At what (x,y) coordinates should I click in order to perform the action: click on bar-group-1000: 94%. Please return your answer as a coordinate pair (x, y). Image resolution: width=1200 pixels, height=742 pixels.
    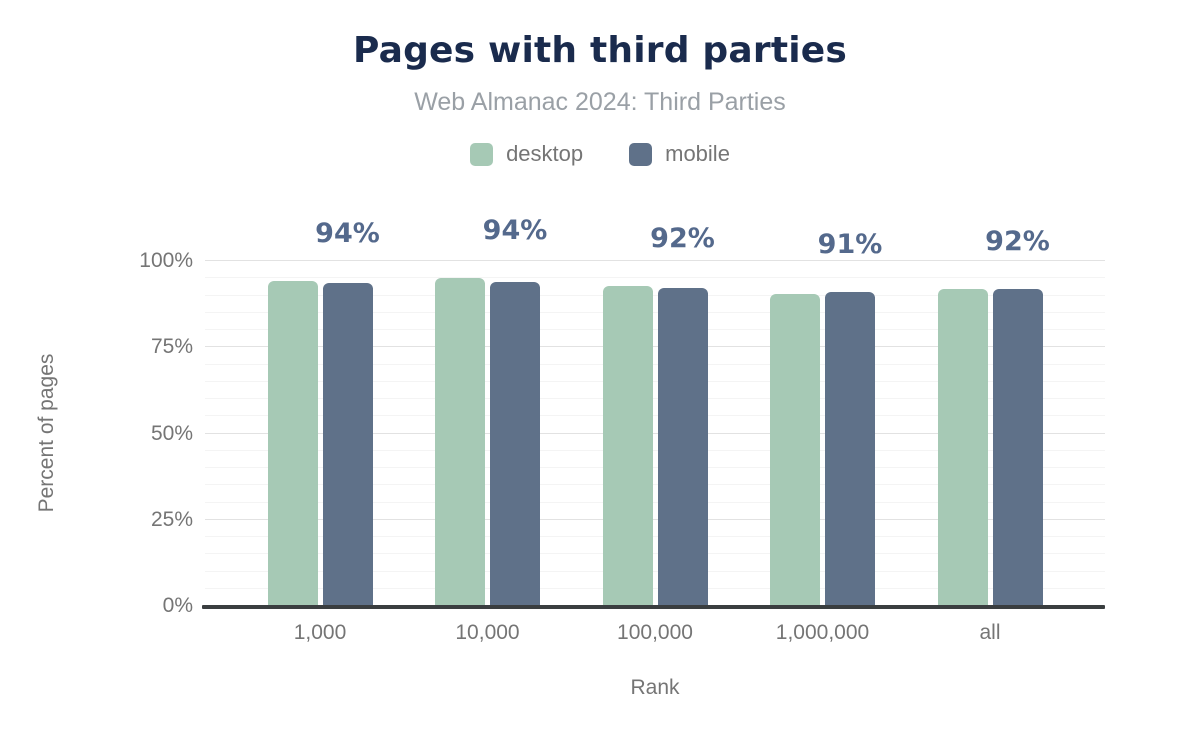
    Looking at the image, I should click on (323, 413).